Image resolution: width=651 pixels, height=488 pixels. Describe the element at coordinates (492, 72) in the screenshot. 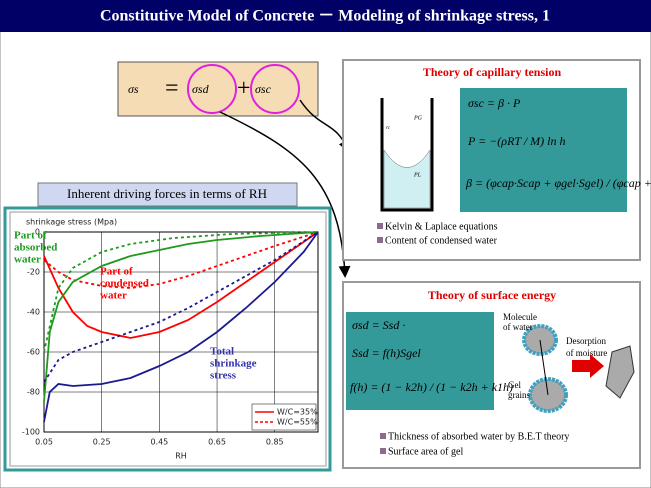

I see `panel-title: Theory of capillary tension` at that location.